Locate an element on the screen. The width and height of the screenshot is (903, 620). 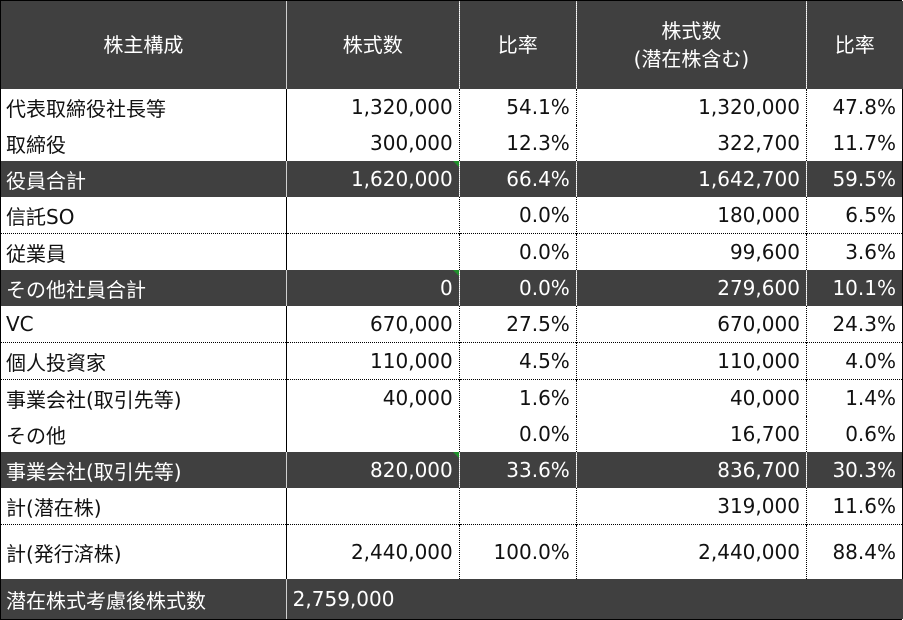
row-shares-potential: 319,000 is located at coordinates (691, 506).